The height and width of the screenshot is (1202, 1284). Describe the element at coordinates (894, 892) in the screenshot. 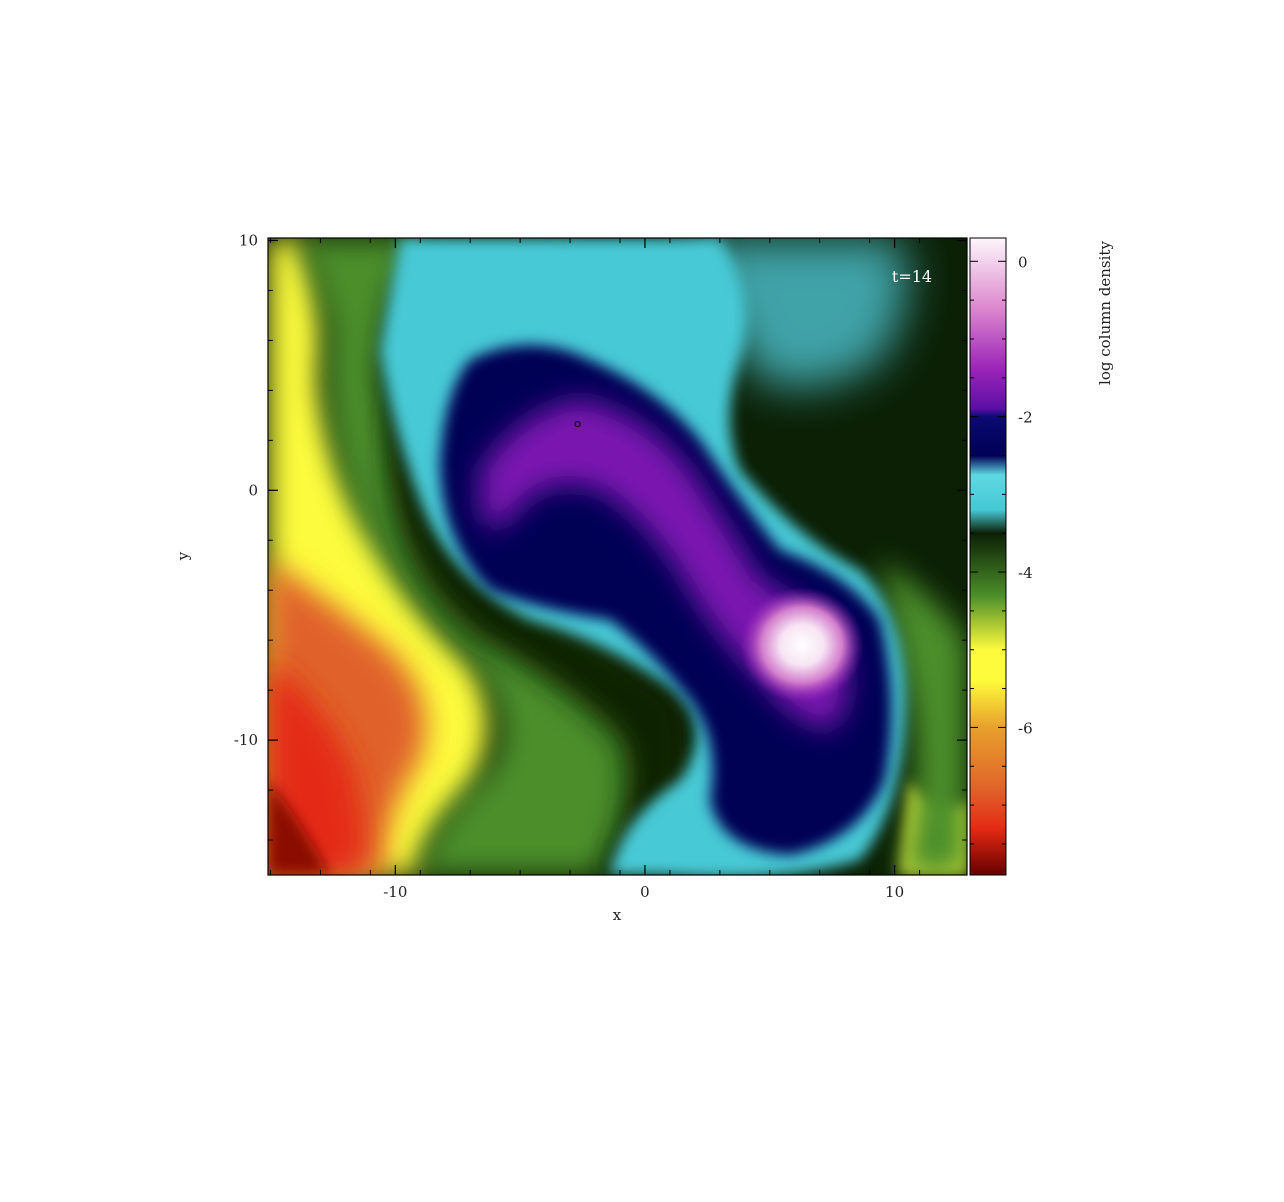

I see `x-tick-label: 10` at that location.